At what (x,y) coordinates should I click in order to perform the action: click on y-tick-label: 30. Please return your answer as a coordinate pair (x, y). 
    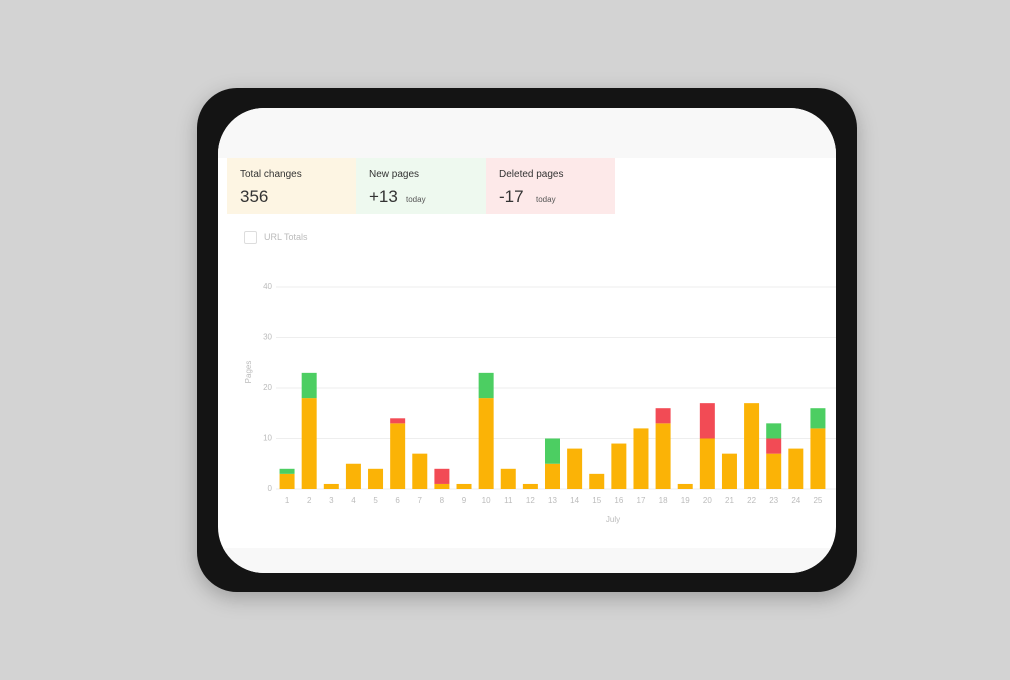
    Looking at the image, I should click on (267, 337).